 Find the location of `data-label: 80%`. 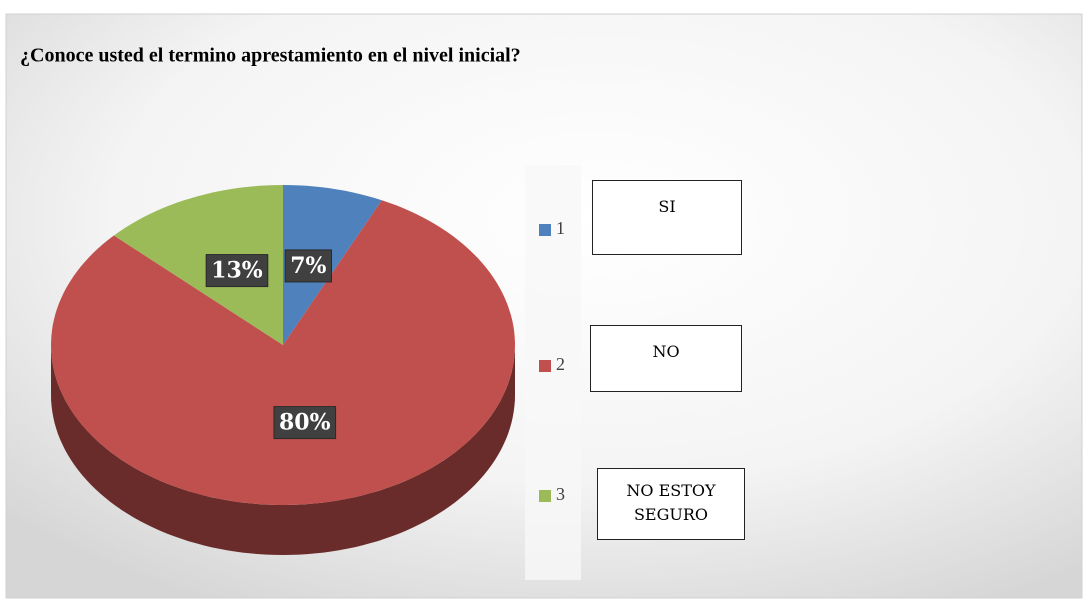

data-label: 80% is located at coordinates (305, 423).